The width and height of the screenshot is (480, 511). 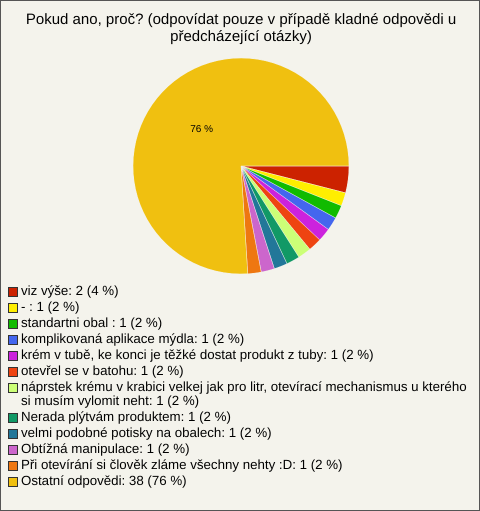 I want to click on legend-label: otevřel se v batohu: 1 (2 %), so click(x=103, y=370).